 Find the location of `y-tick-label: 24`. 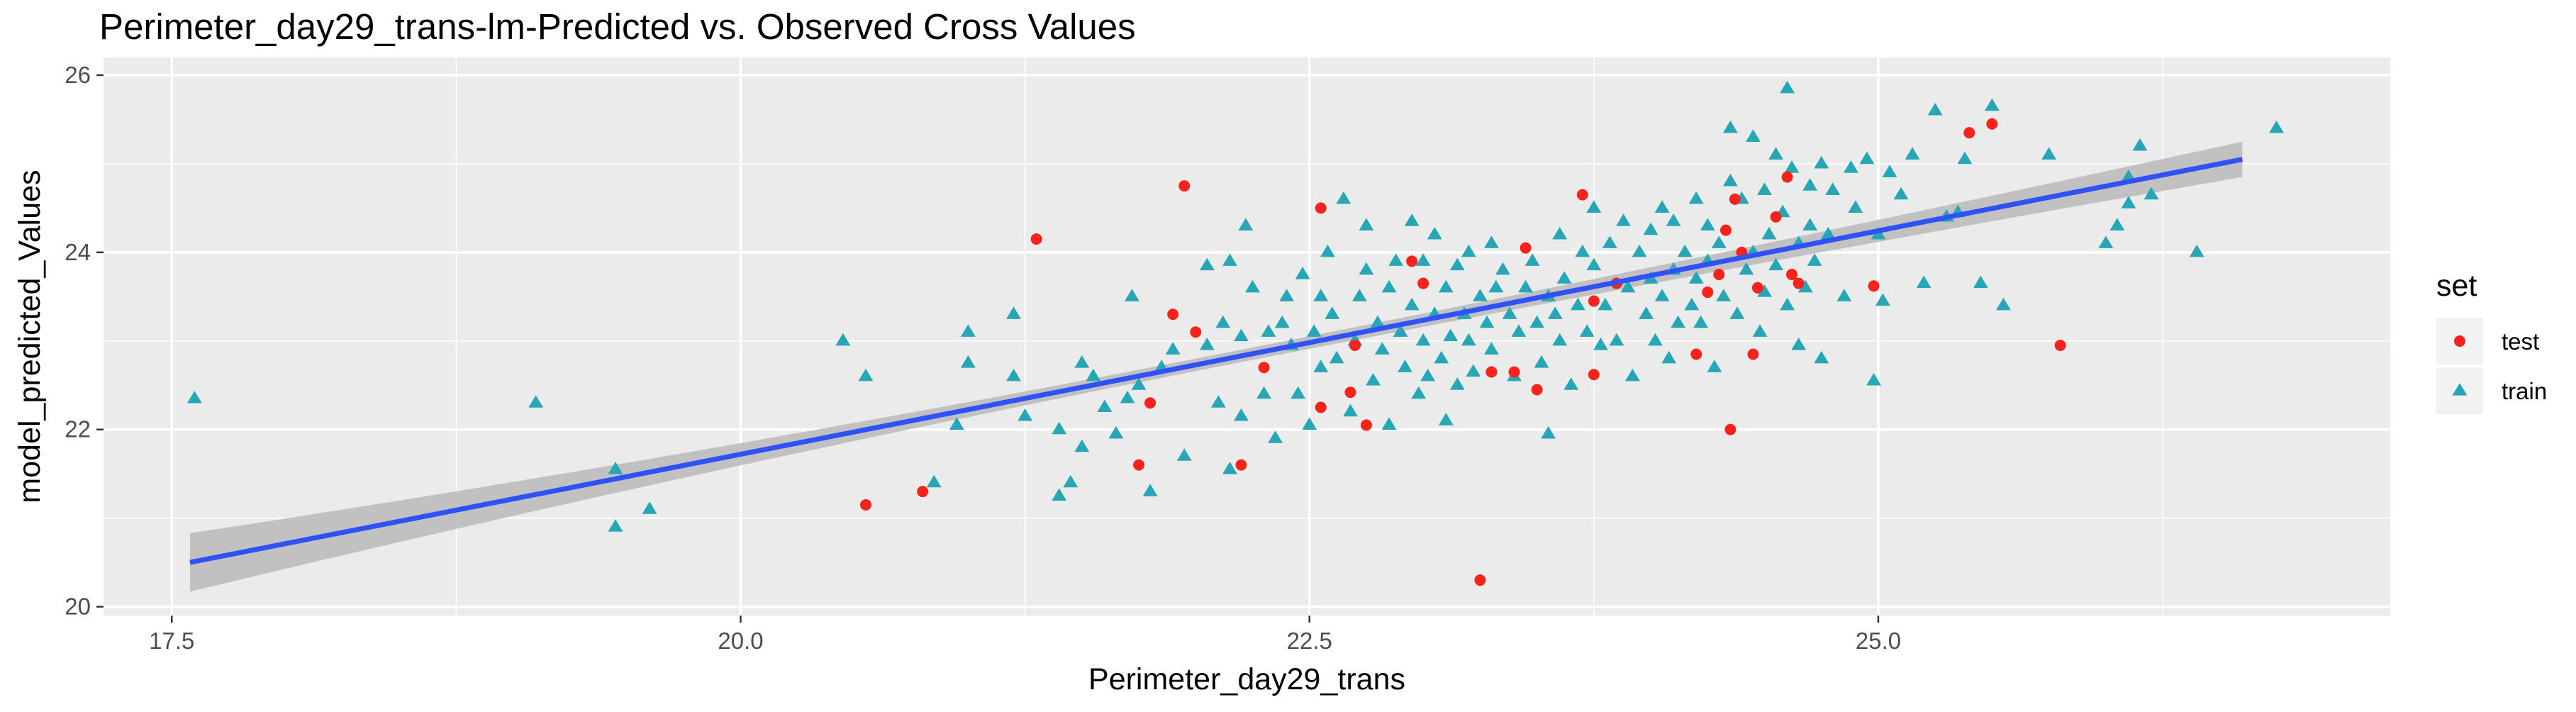

y-tick-label: 24 is located at coordinates (78, 252).